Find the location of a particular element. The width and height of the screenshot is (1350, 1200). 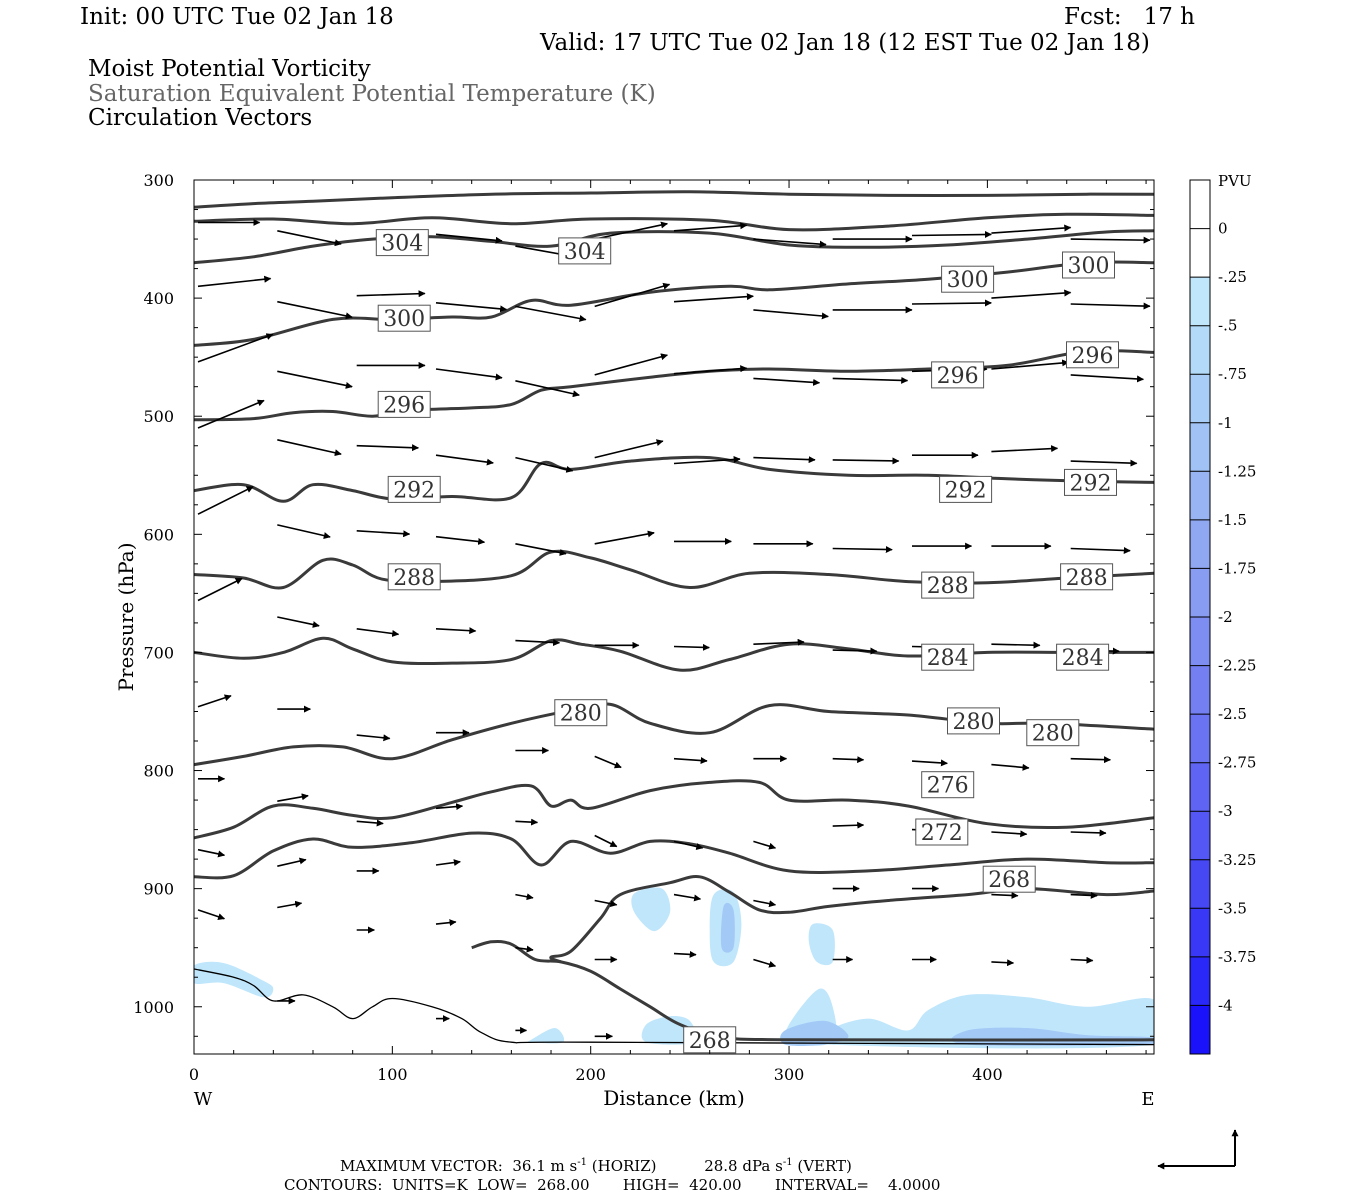

contour-label-12: 288 is located at coordinates (948, 586).